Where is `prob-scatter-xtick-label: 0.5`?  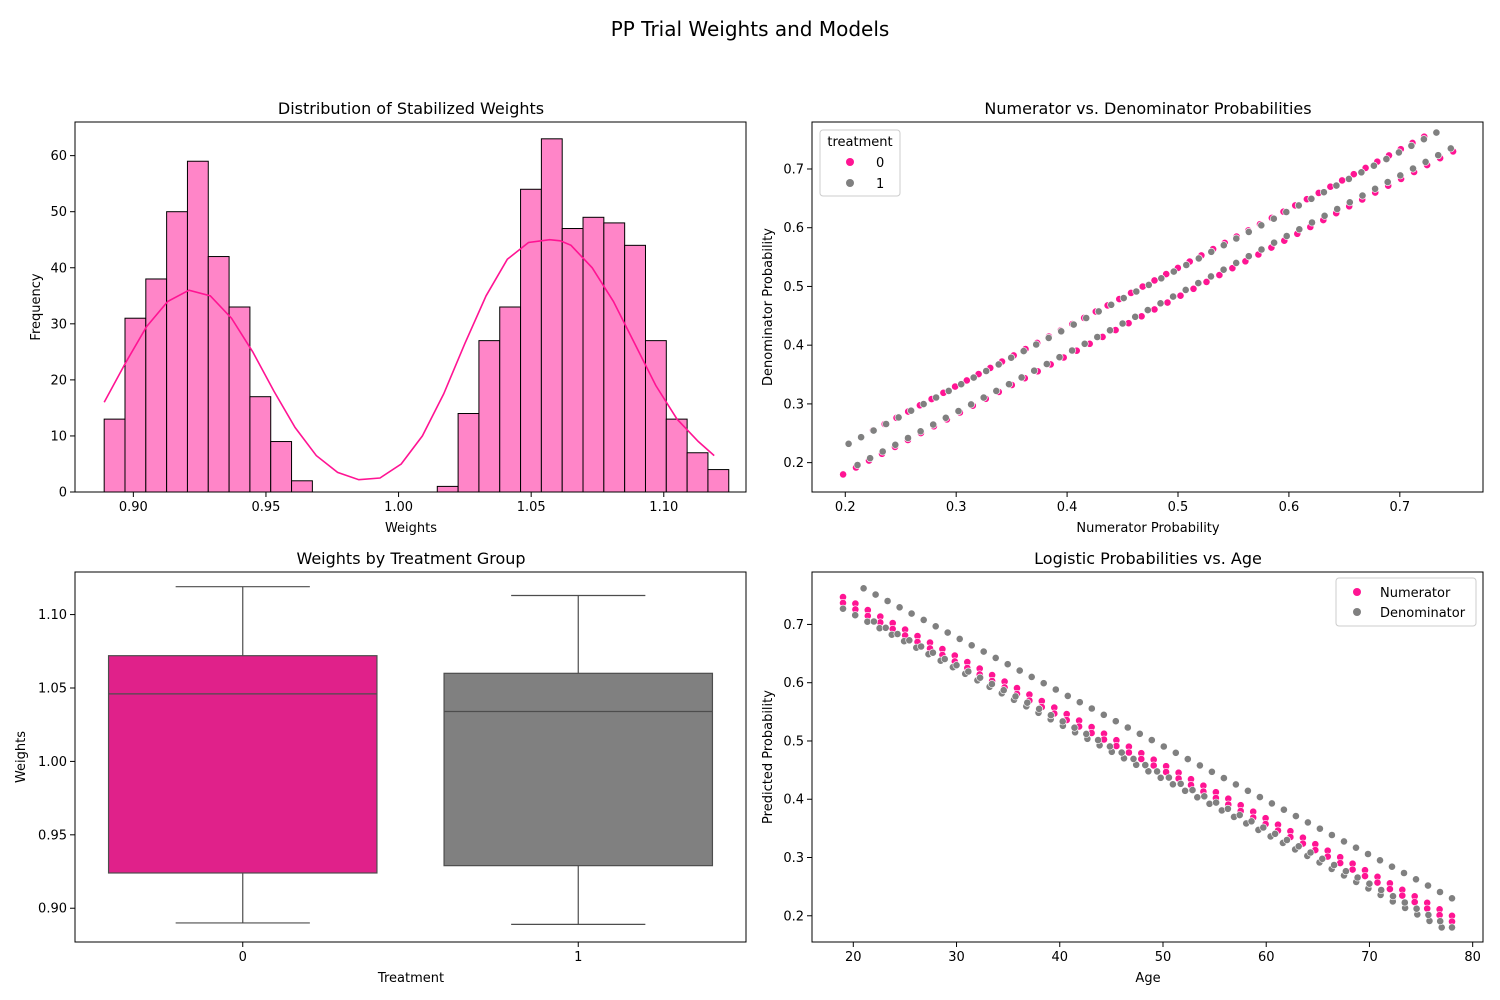 prob-scatter-xtick-label: 0.5 is located at coordinates (1178, 507).